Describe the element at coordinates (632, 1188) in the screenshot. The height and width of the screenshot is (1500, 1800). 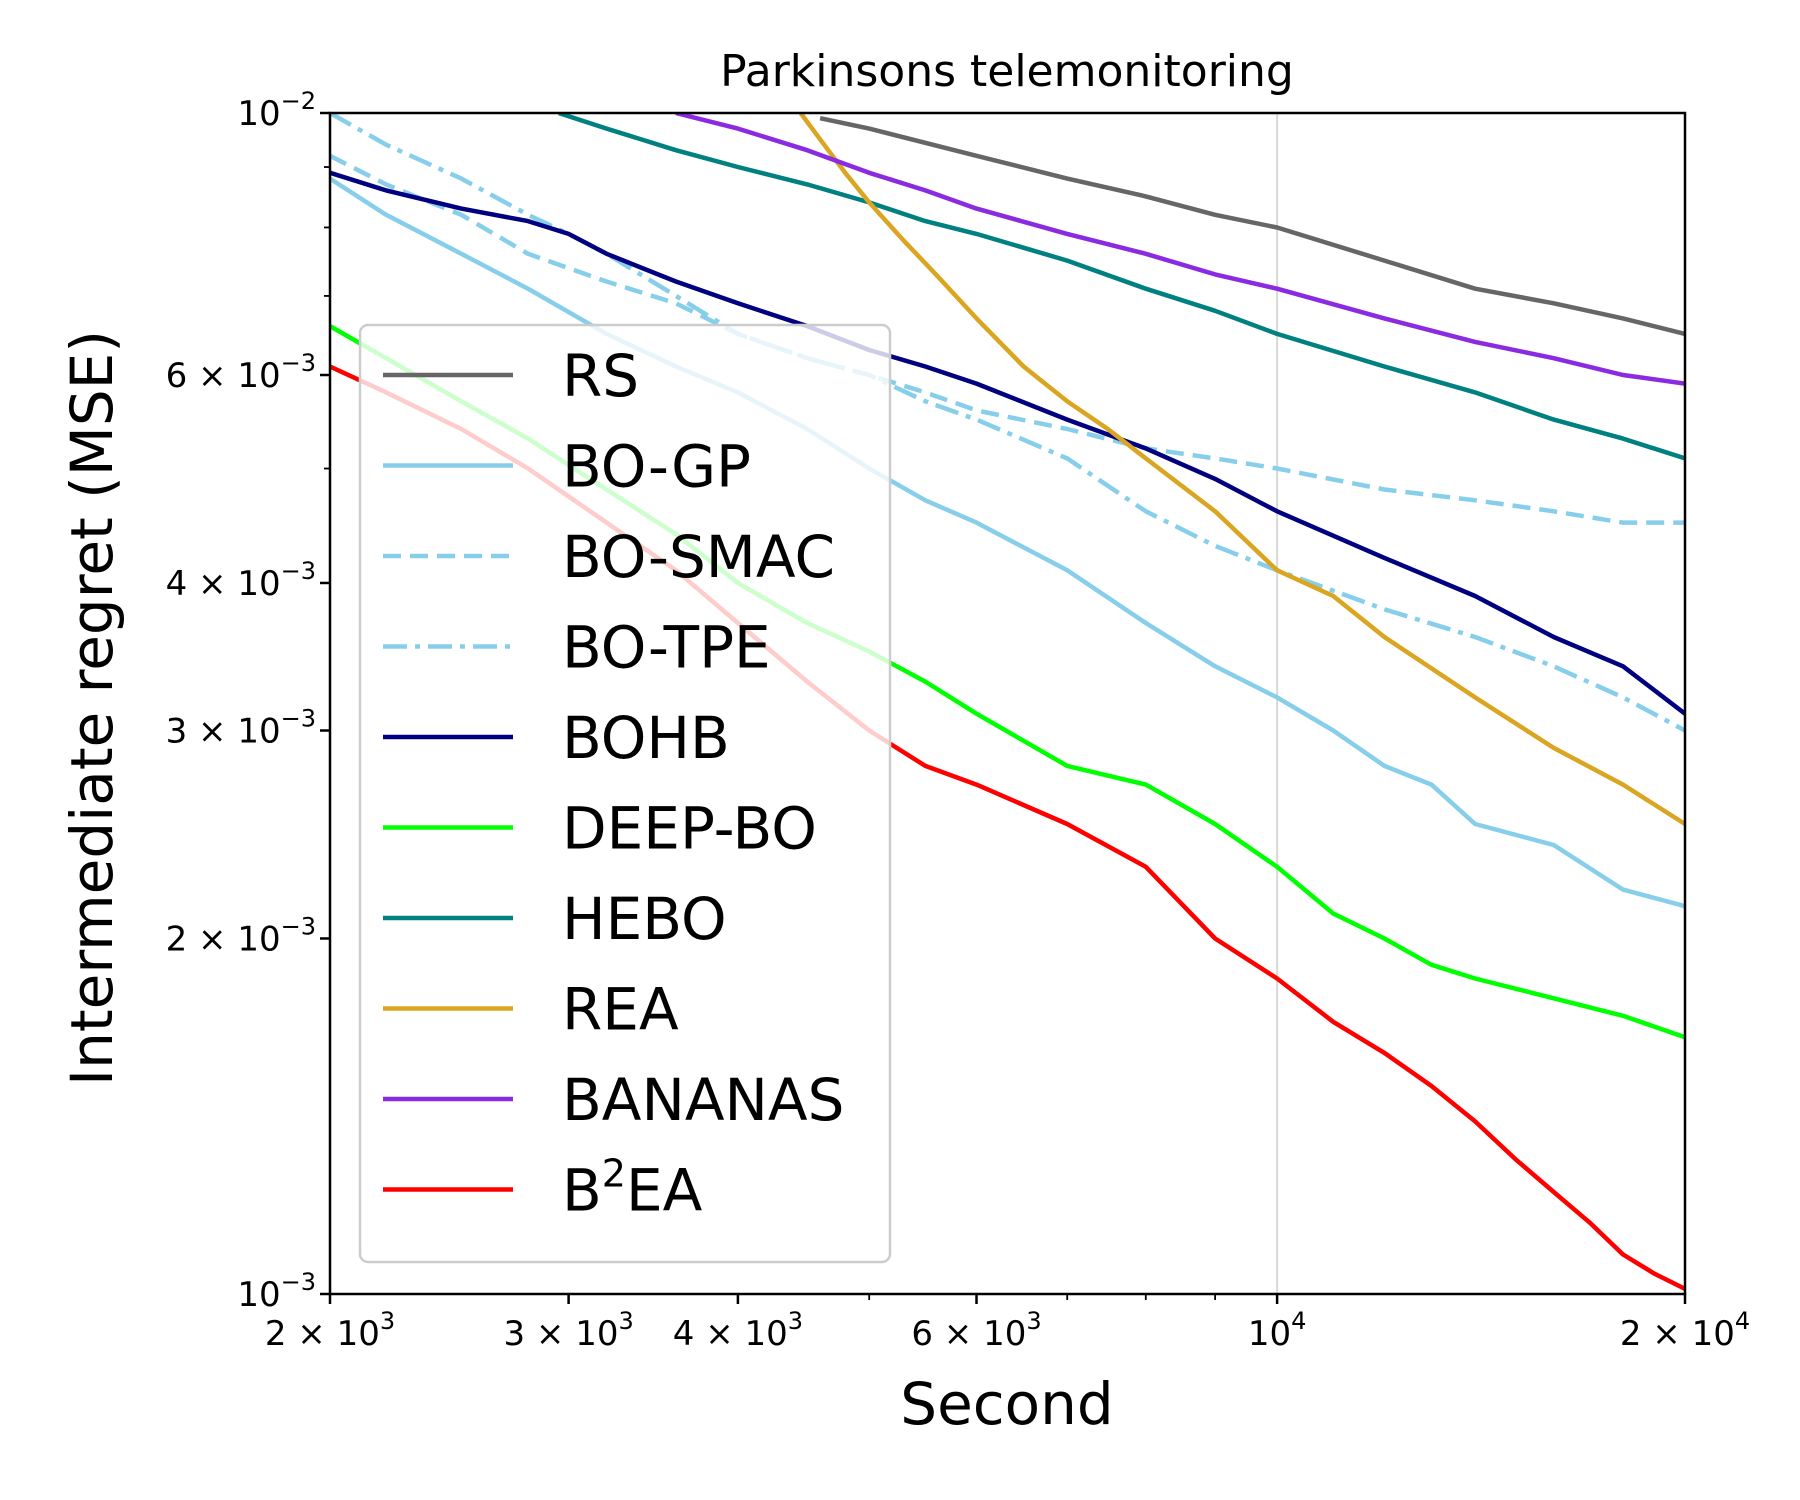
I see `legend-label: B2EA` at that location.